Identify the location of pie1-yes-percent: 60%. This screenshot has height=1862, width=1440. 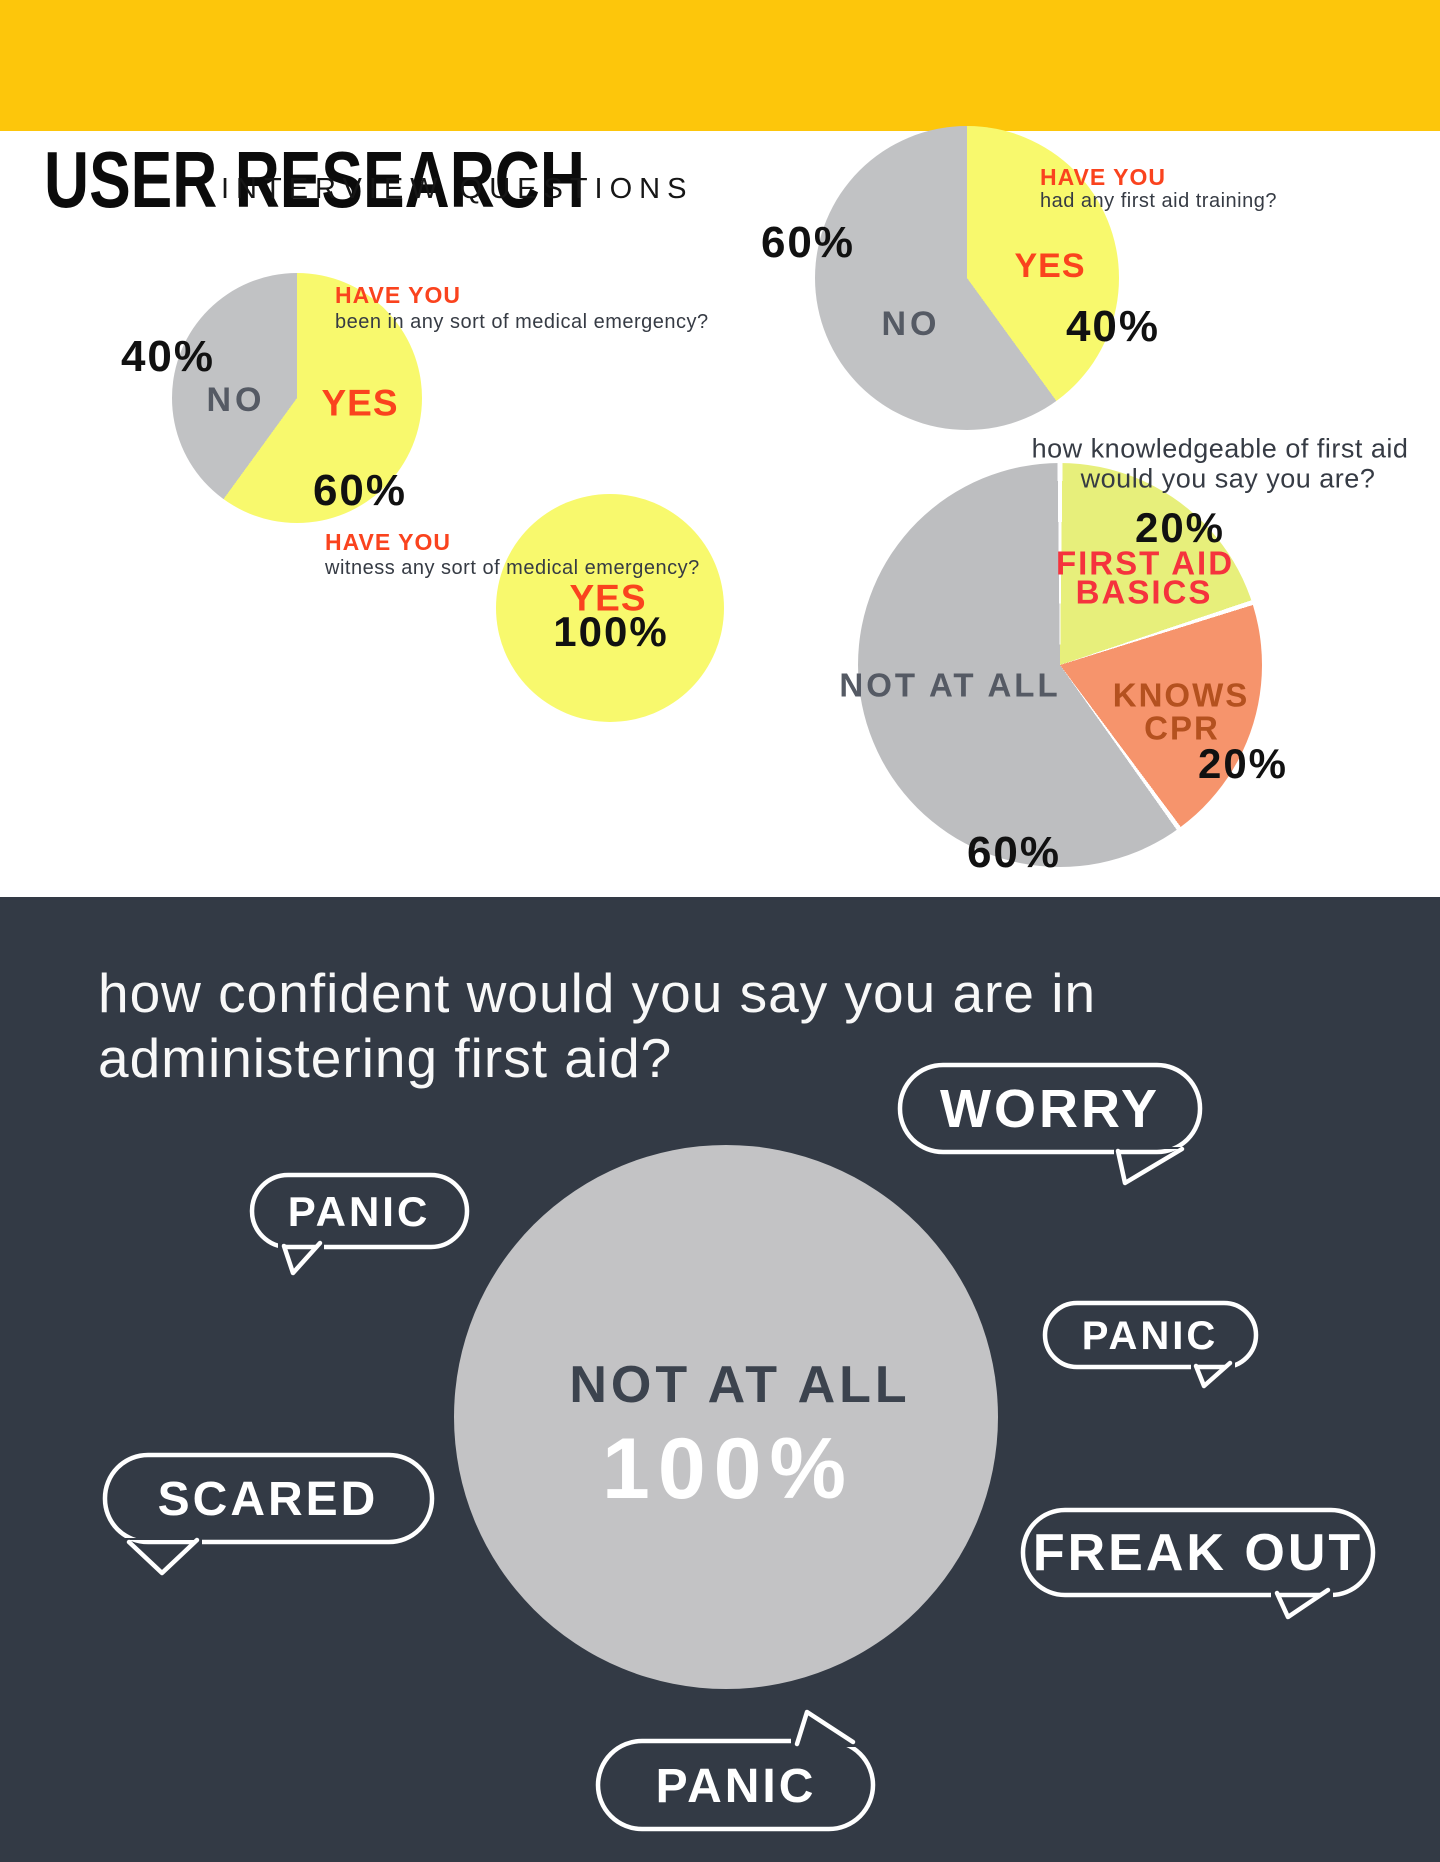
(360, 490).